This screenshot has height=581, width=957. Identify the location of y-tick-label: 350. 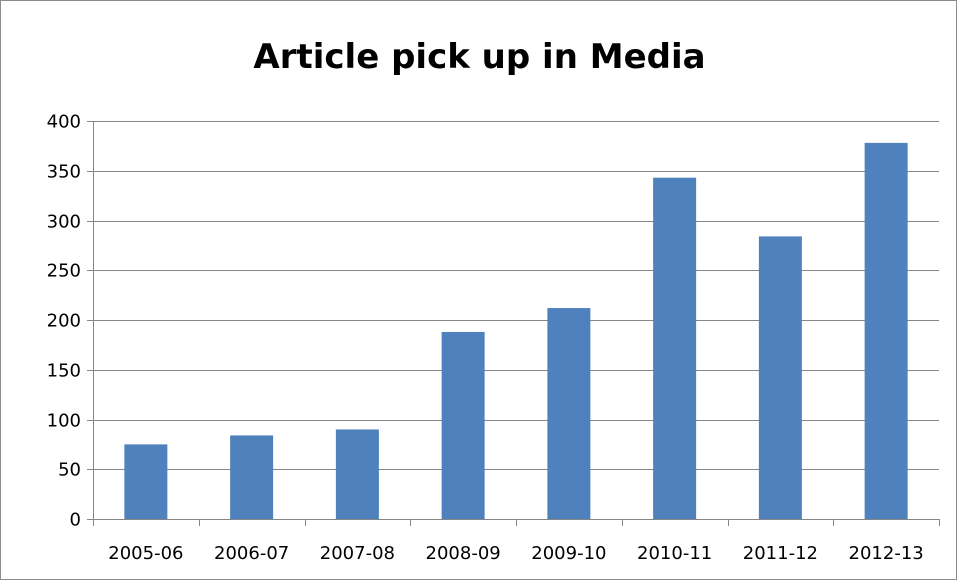
(64, 172).